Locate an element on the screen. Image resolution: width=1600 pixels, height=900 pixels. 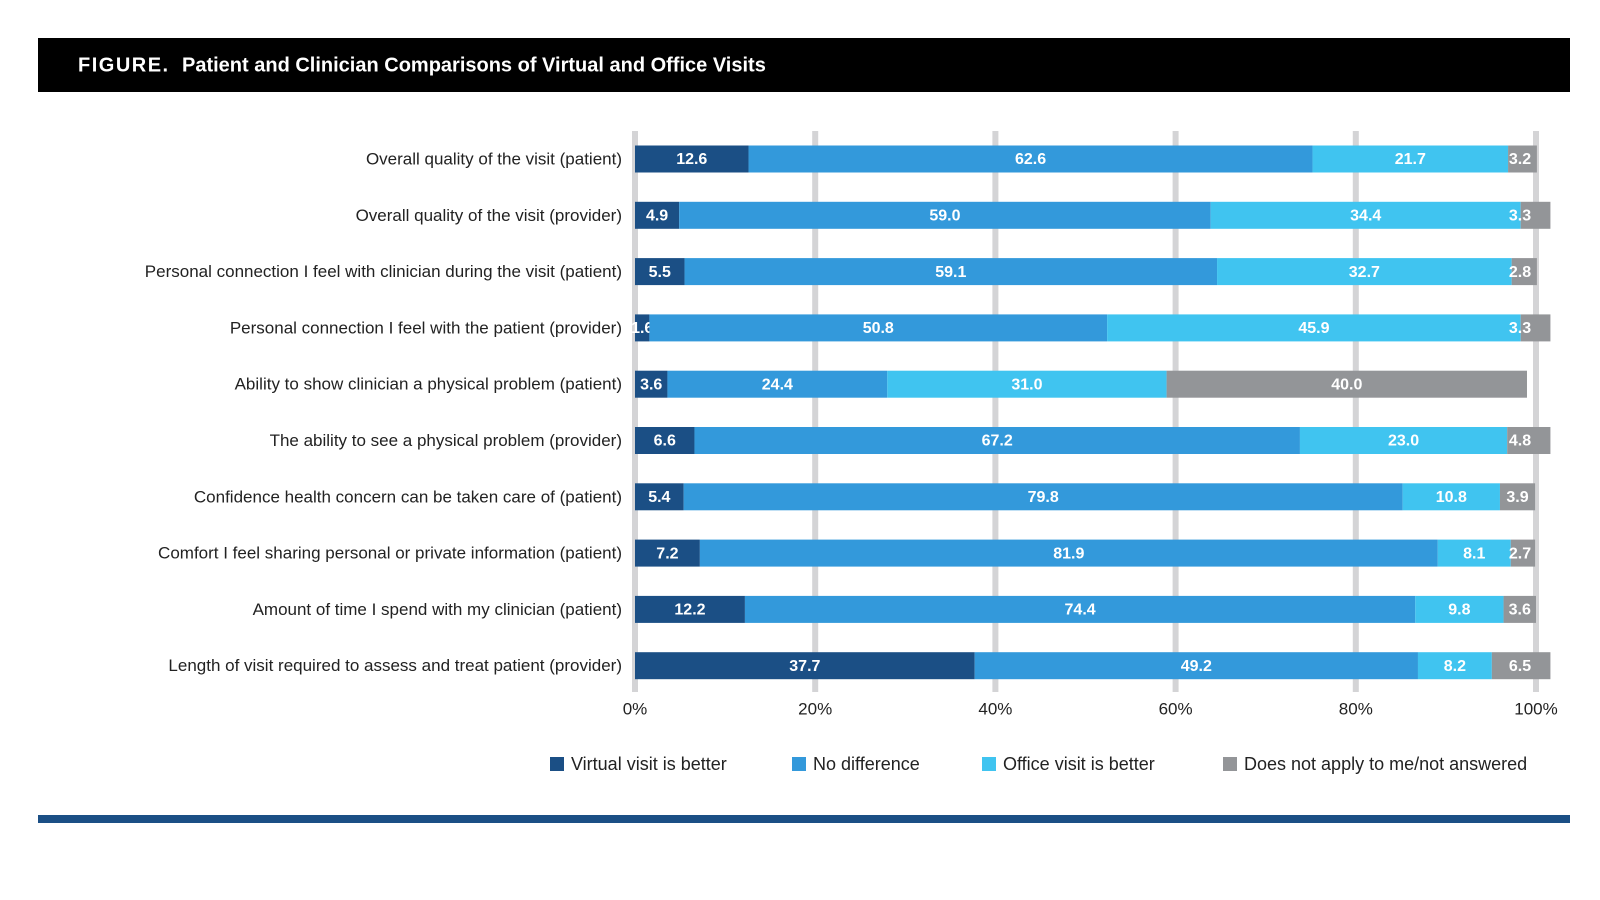
value-label: 7.2 is located at coordinates (667, 553).